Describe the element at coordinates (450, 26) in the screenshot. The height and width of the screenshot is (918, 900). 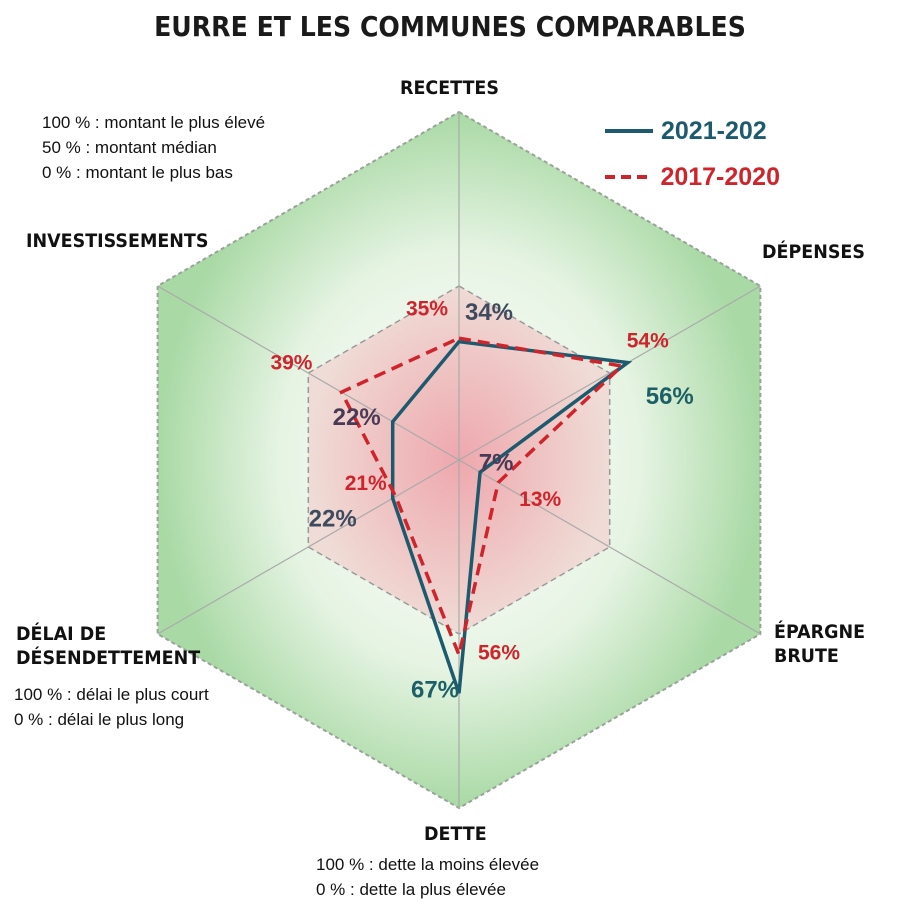
I see `chart-title: EURRE ET LES COMMUNES COMPARABLES` at that location.